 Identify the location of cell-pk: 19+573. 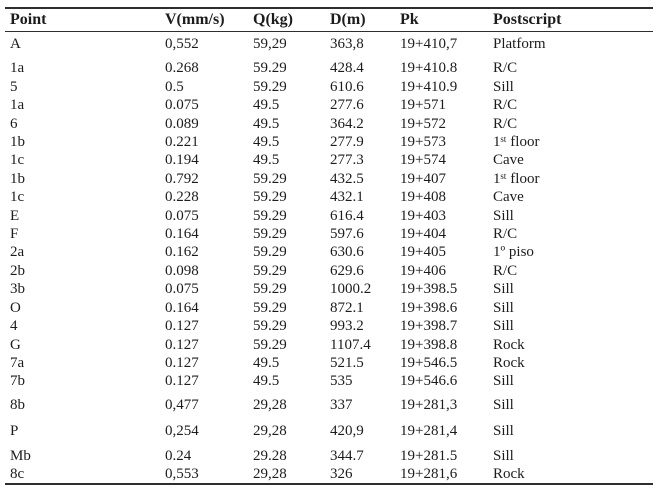
(423, 142).